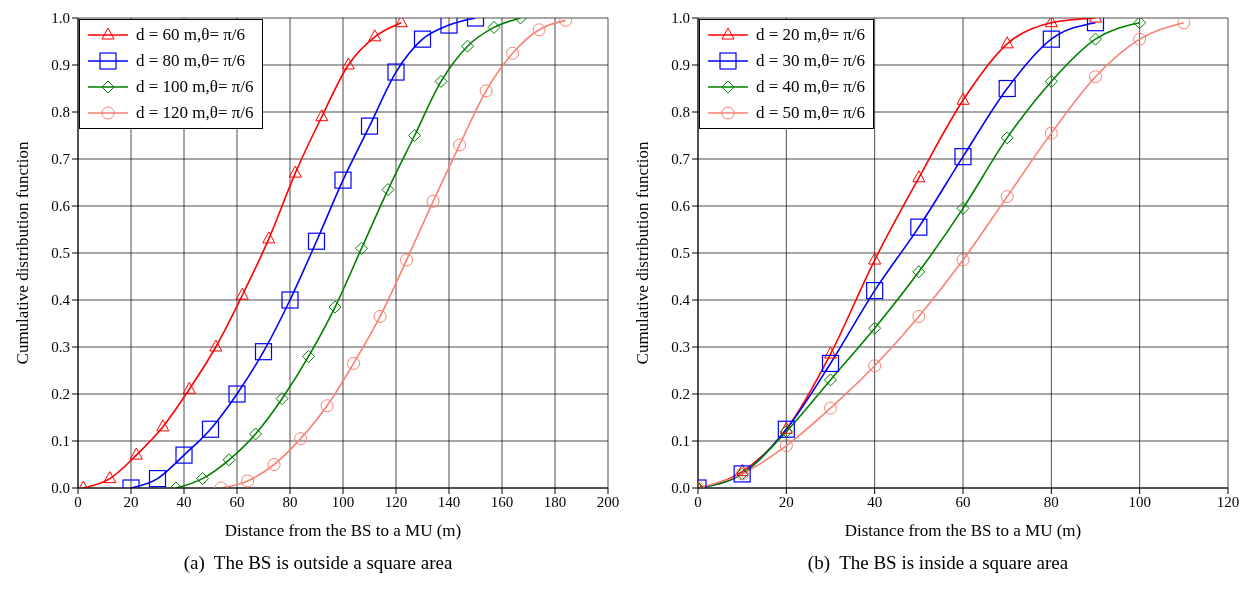 The height and width of the screenshot is (597, 1256). Describe the element at coordinates (680, 394) in the screenshot. I see `y-tick-label: 0.2` at that location.